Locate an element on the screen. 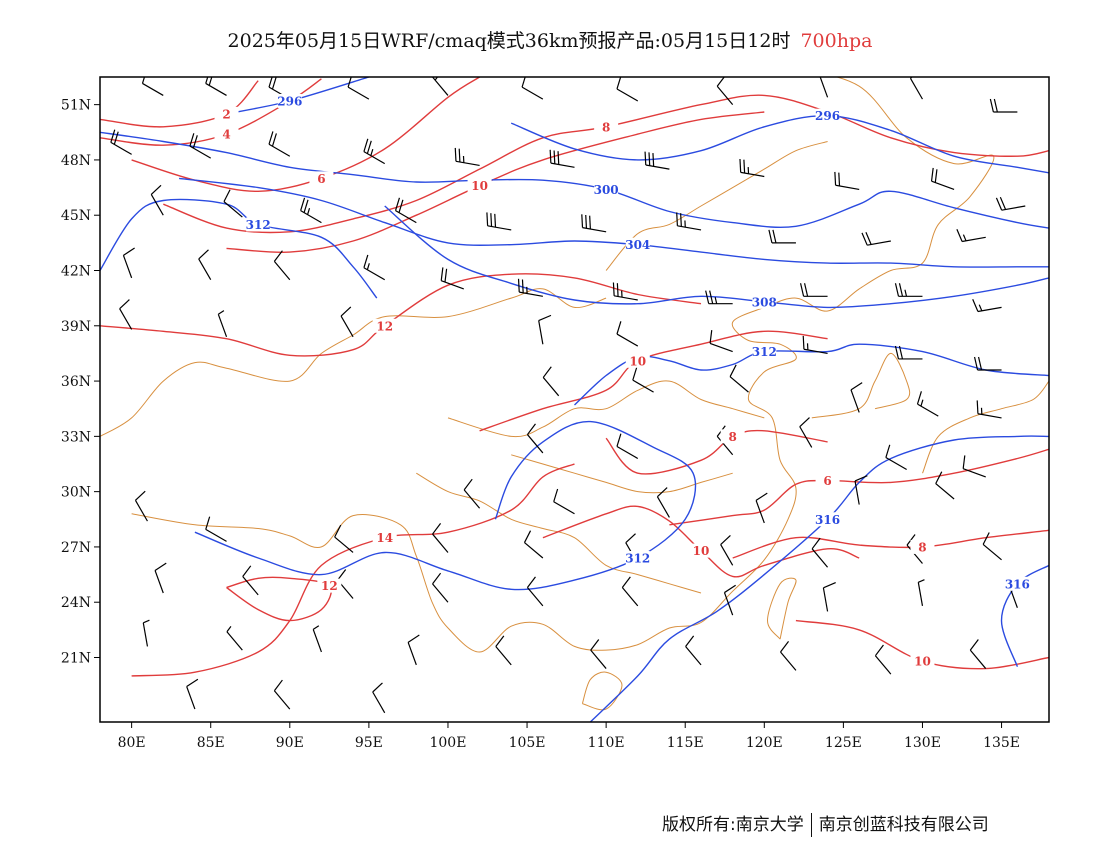  x-tick-label: 105E is located at coordinates (527, 743).